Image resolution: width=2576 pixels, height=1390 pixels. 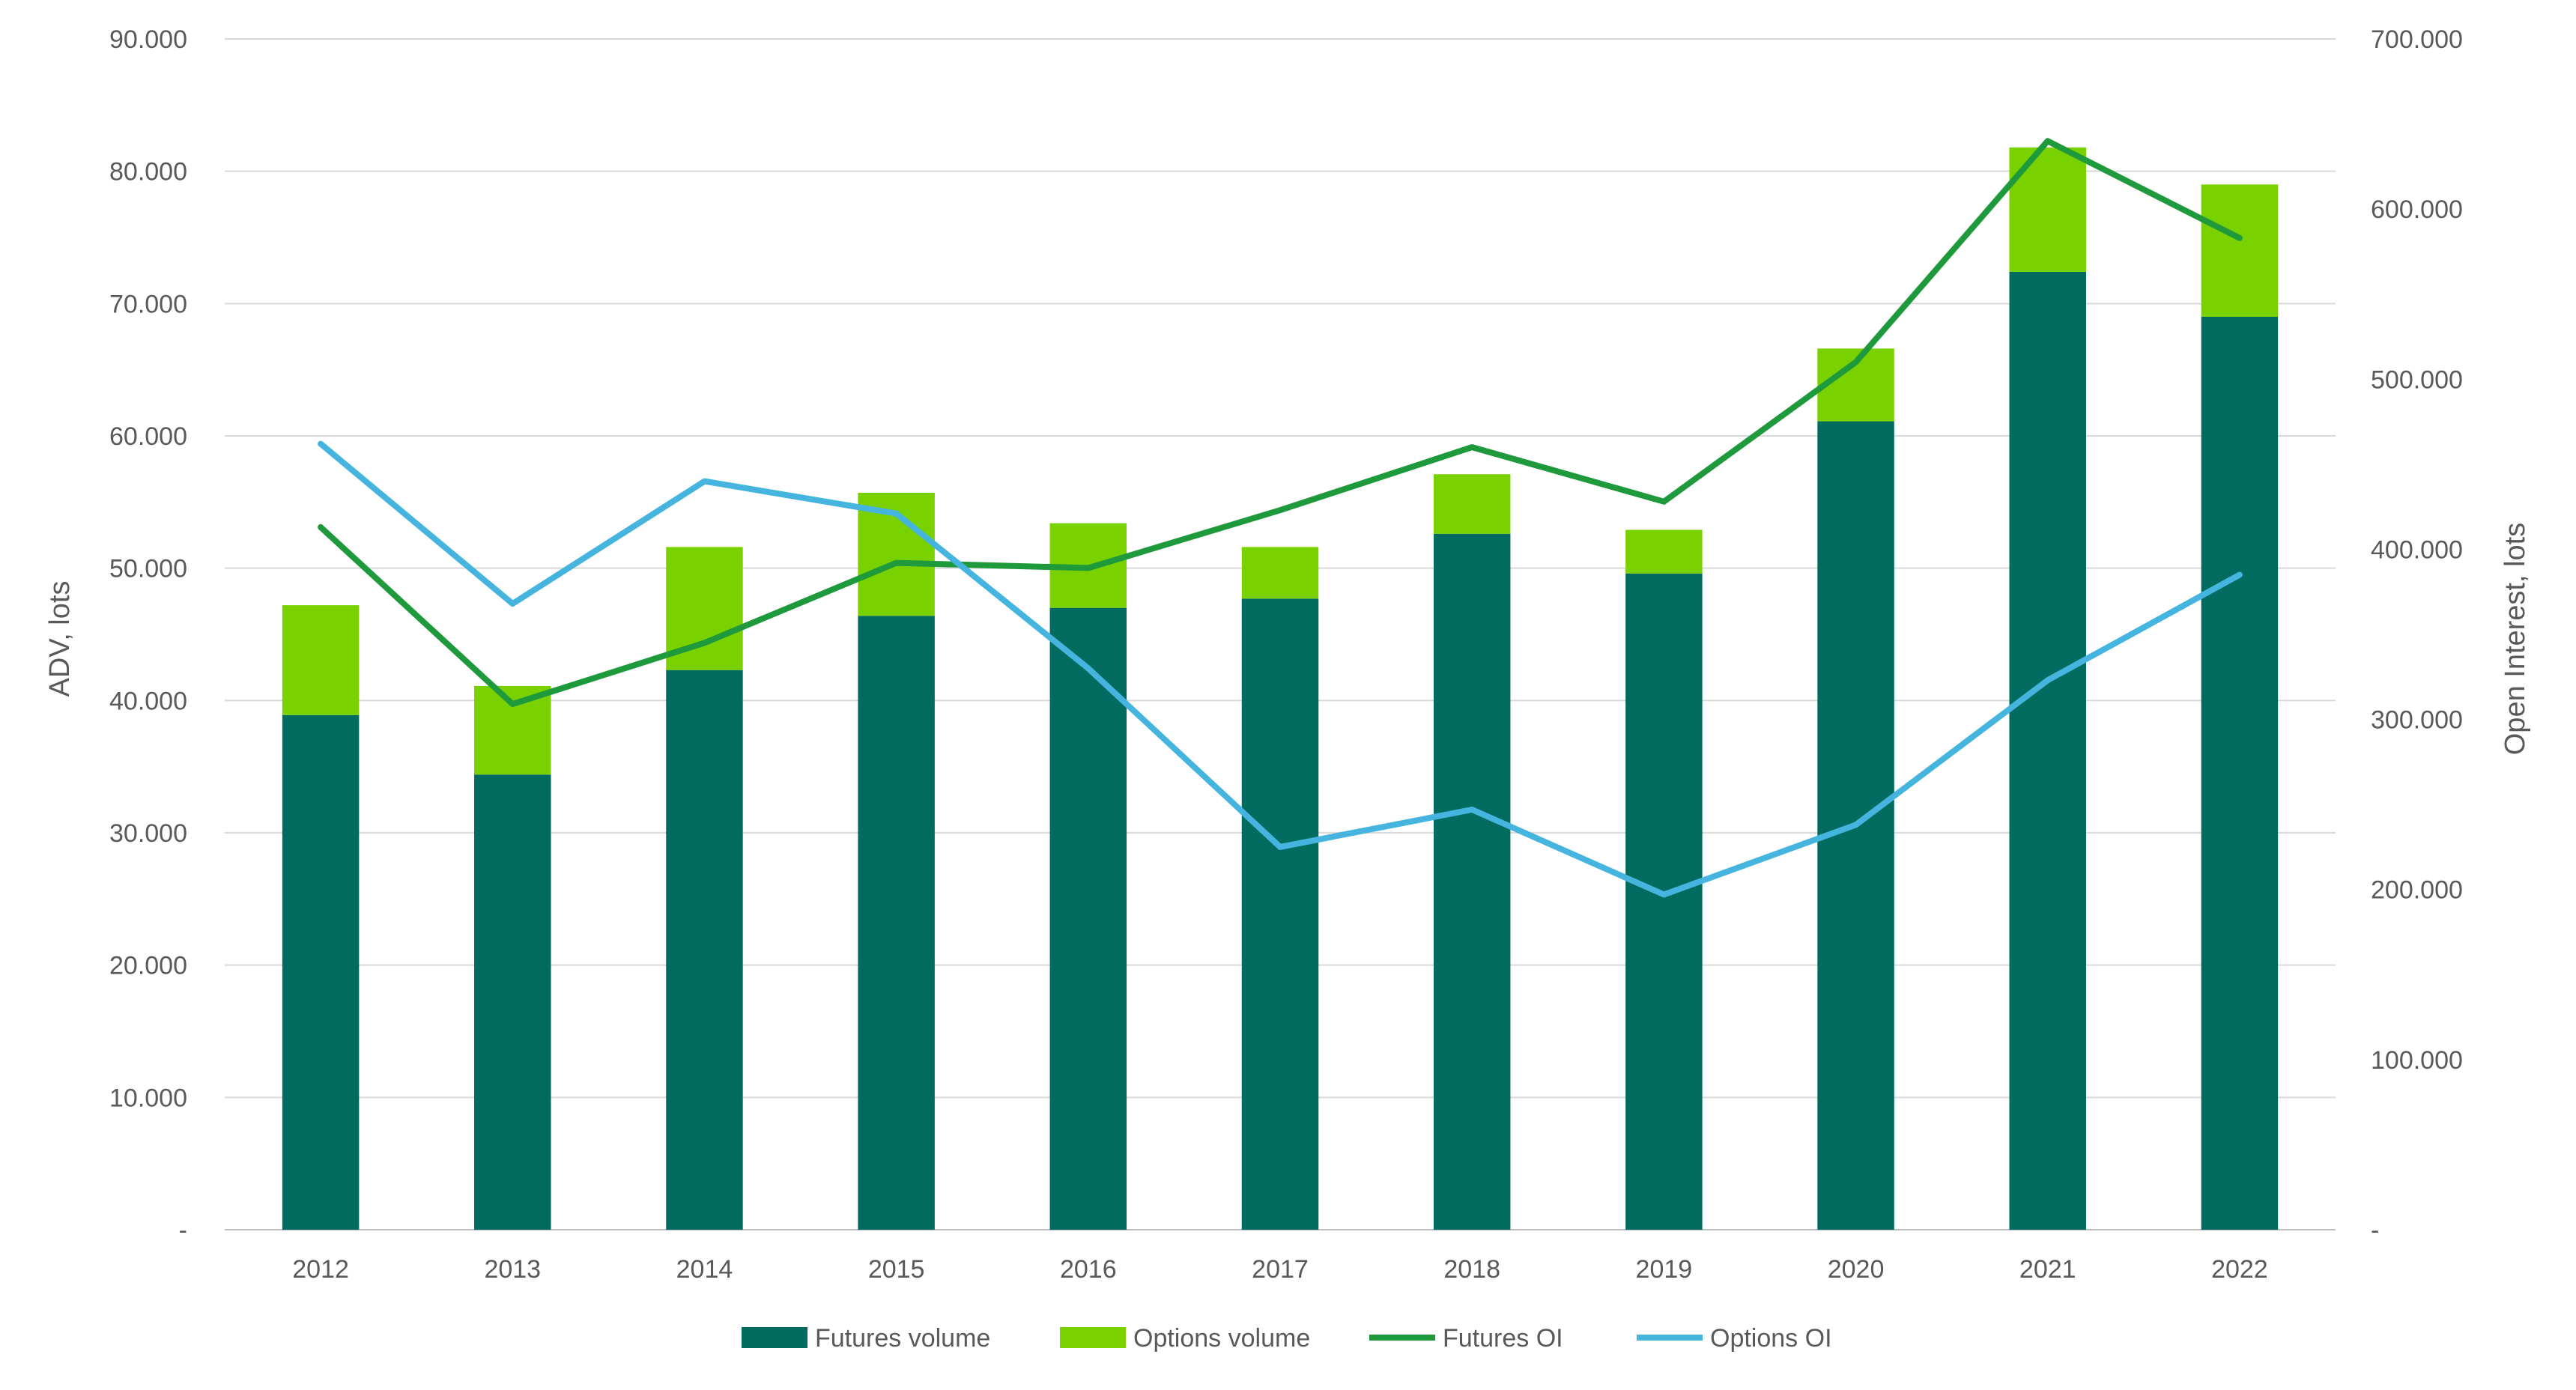 What do you see at coordinates (1664, 1270) in the screenshot?
I see `x-tick-label: 2019` at bounding box center [1664, 1270].